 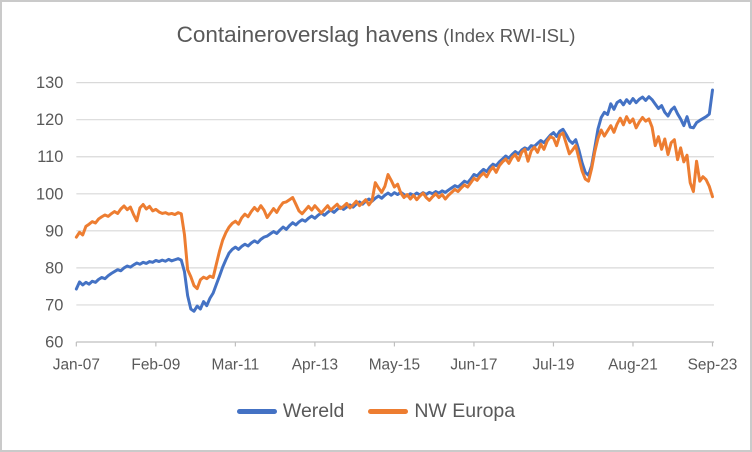 I want to click on chart-legend: Wereld NW Europa, so click(x=376, y=411).